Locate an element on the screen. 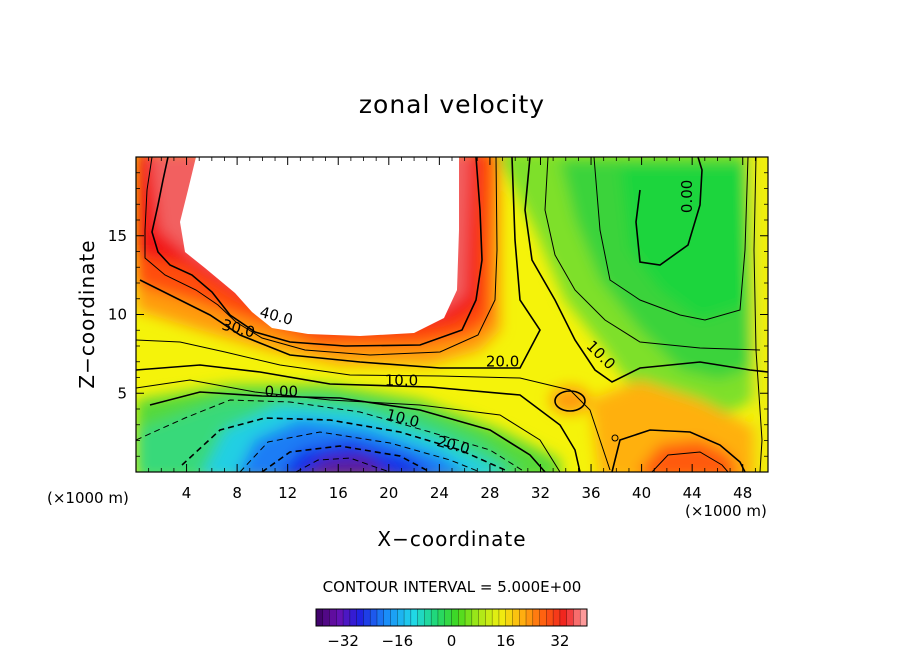  x-tick-label: 20 is located at coordinates (388, 493).